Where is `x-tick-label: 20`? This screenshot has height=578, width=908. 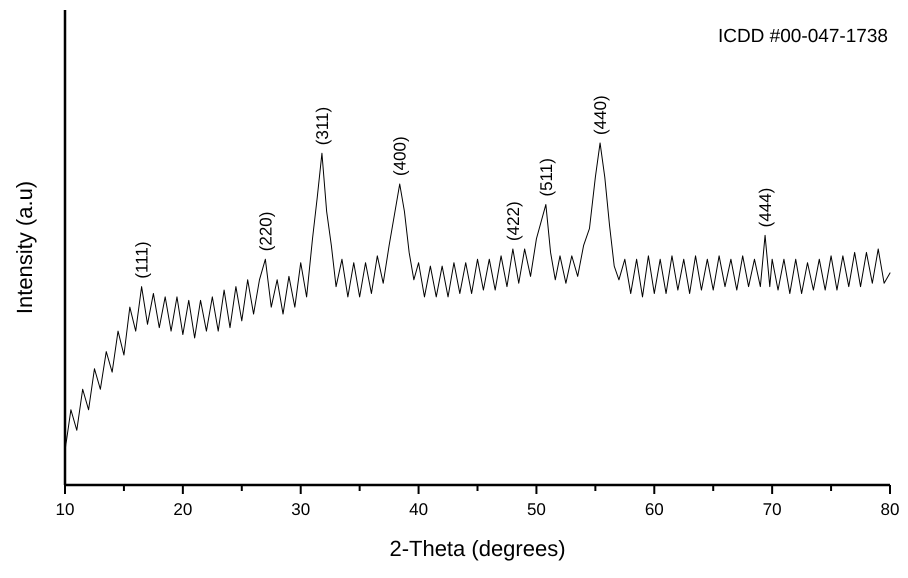 x-tick-label: 20 is located at coordinates (182, 509).